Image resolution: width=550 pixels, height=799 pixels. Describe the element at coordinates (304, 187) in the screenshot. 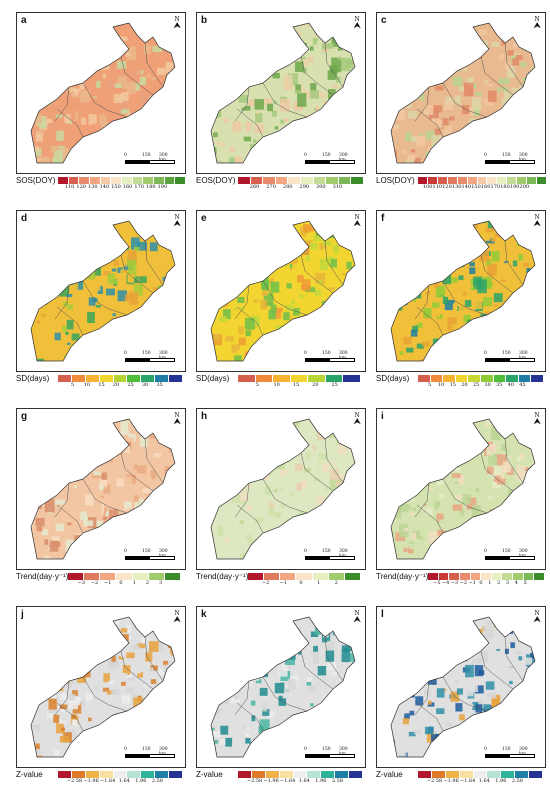

I see `legend-tick-label: 290` at that location.